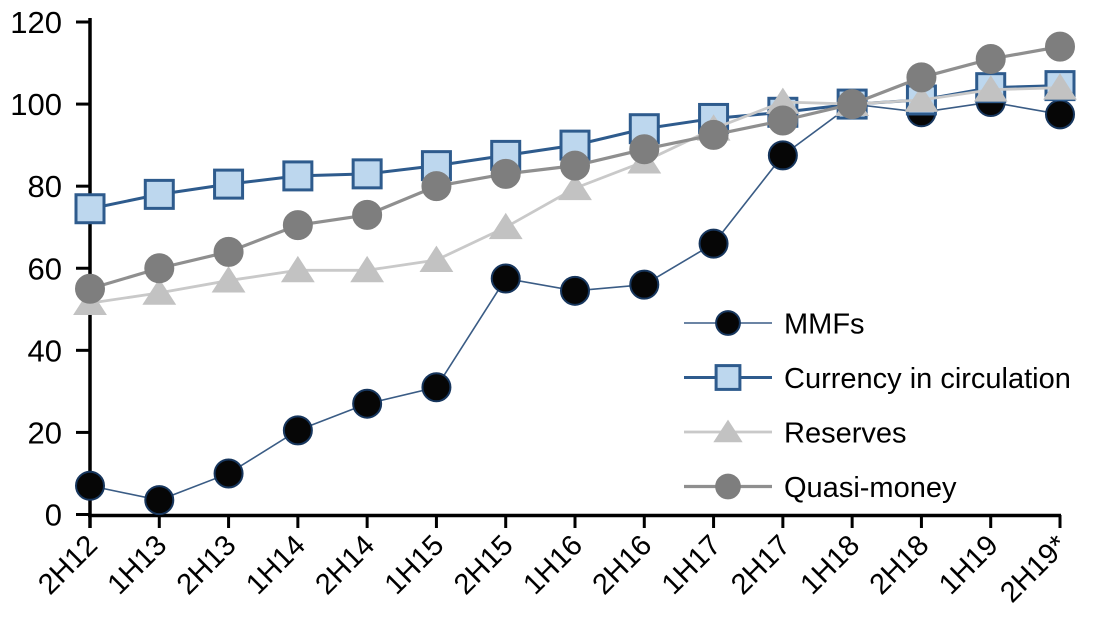 Image resolution: width=1119 pixels, height=640 pixels. What do you see at coordinates (345, 565) in the screenshot?
I see `x-tick-label: 2H14` at bounding box center [345, 565].